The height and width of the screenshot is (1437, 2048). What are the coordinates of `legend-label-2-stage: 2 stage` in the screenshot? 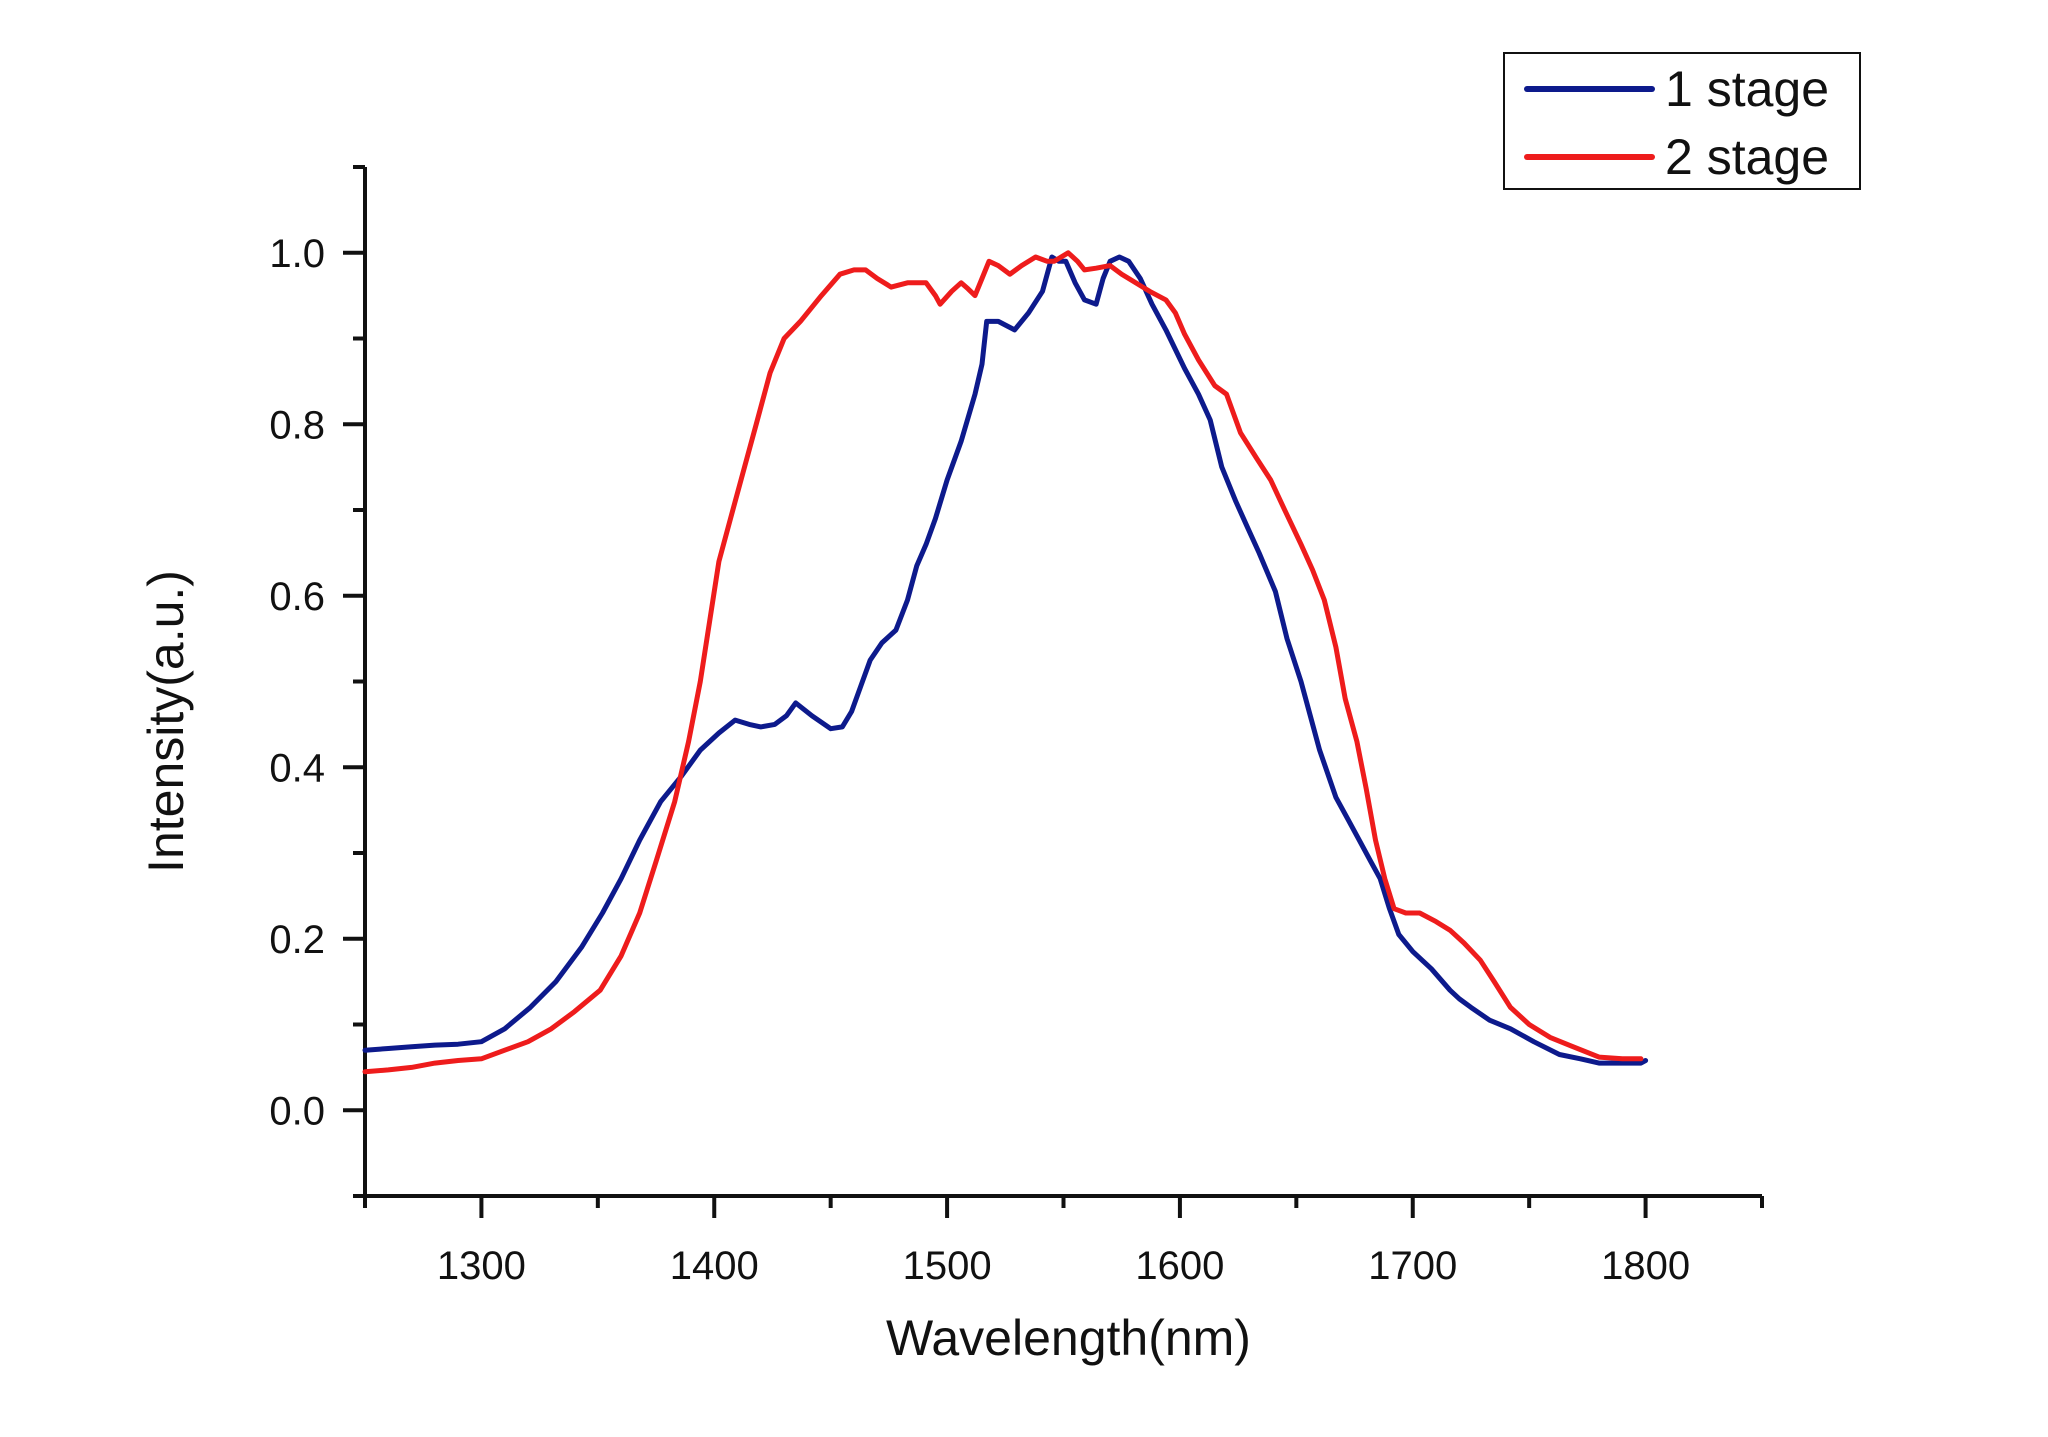 It's located at (1747, 157).